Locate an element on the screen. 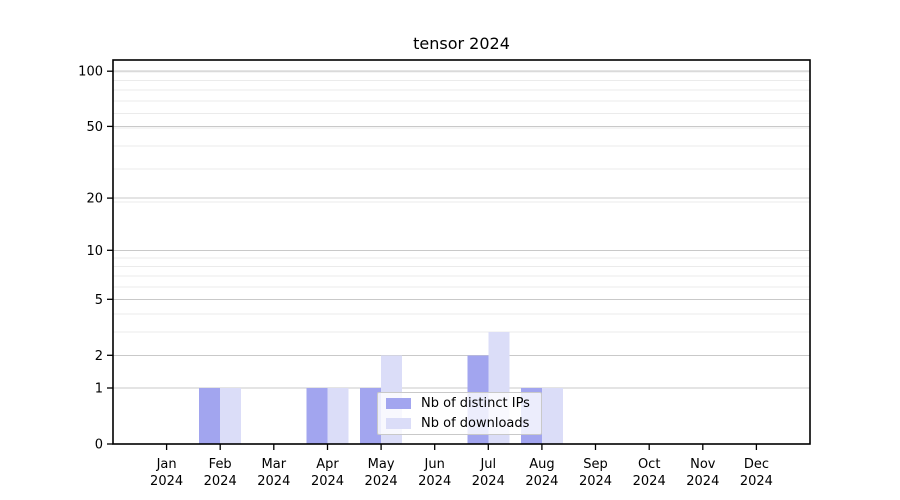  x-tick-label-year-sep: 2024 is located at coordinates (595, 481).